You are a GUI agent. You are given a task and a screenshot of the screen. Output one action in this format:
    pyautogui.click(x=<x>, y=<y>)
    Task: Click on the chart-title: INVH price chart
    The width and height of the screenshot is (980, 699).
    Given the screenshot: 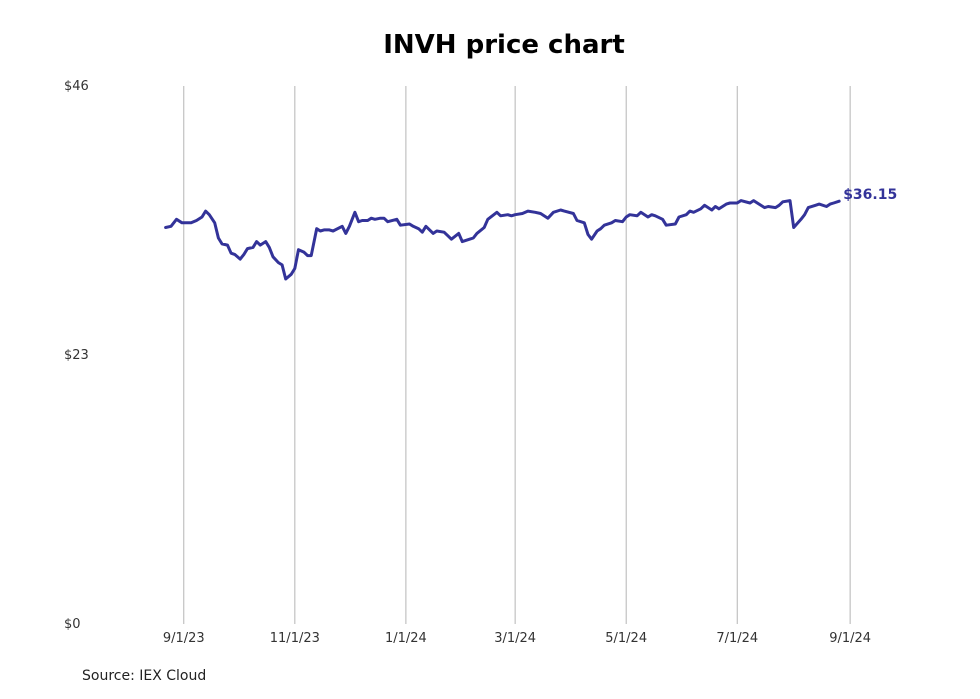 What is the action you would take?
    pyautogui.click(x=504, y=45)
    